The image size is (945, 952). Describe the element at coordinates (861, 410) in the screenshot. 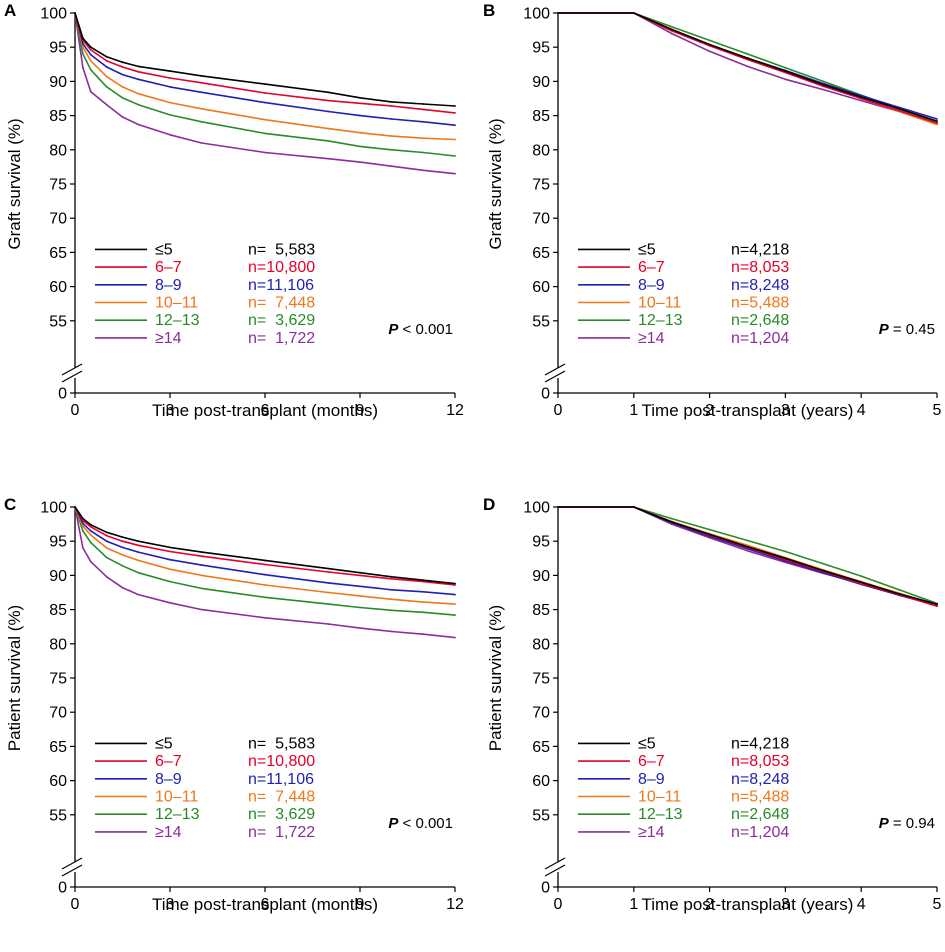

I see `x-tick-label: 4` at that location.